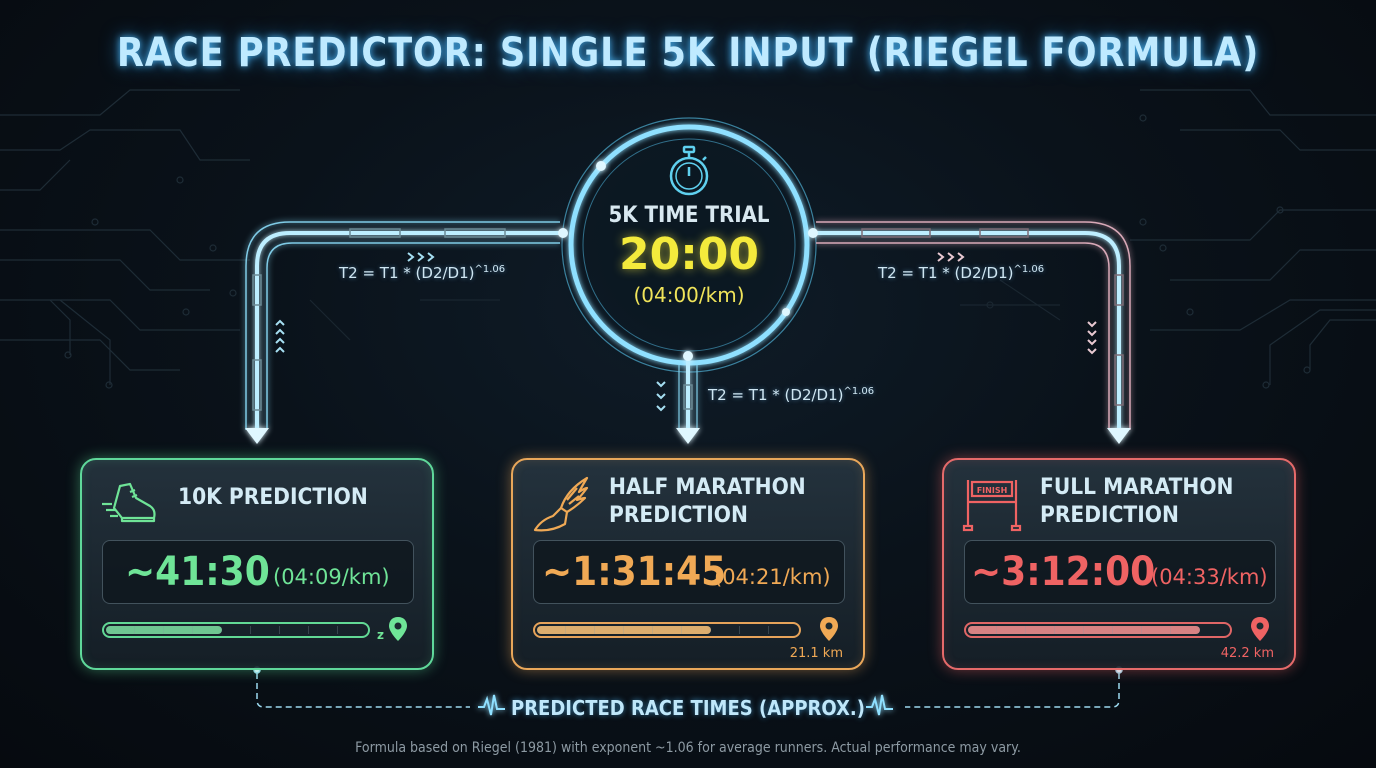 This screenshot has width=1376, height=768. I want to click on connector-right-hatch, so click(992, 317).